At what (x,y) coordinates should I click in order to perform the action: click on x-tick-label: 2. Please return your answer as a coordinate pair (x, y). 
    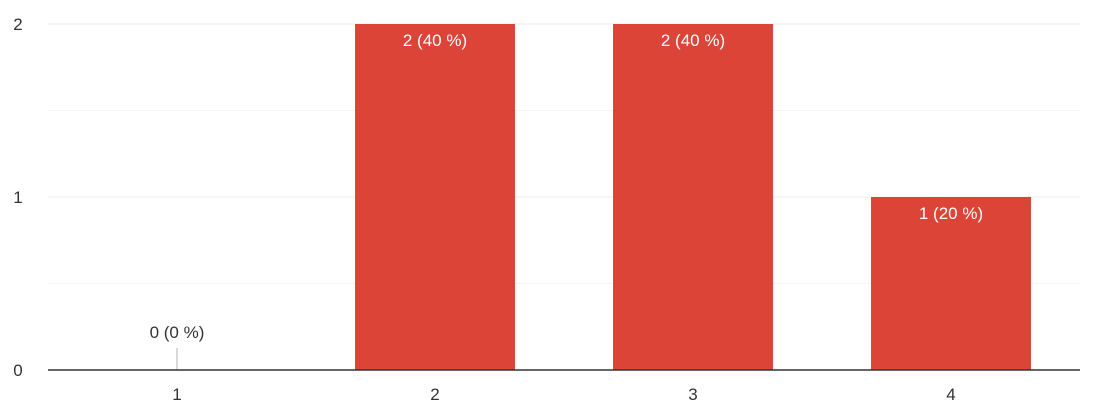
    Looking at the image, I should click on (434, 394).